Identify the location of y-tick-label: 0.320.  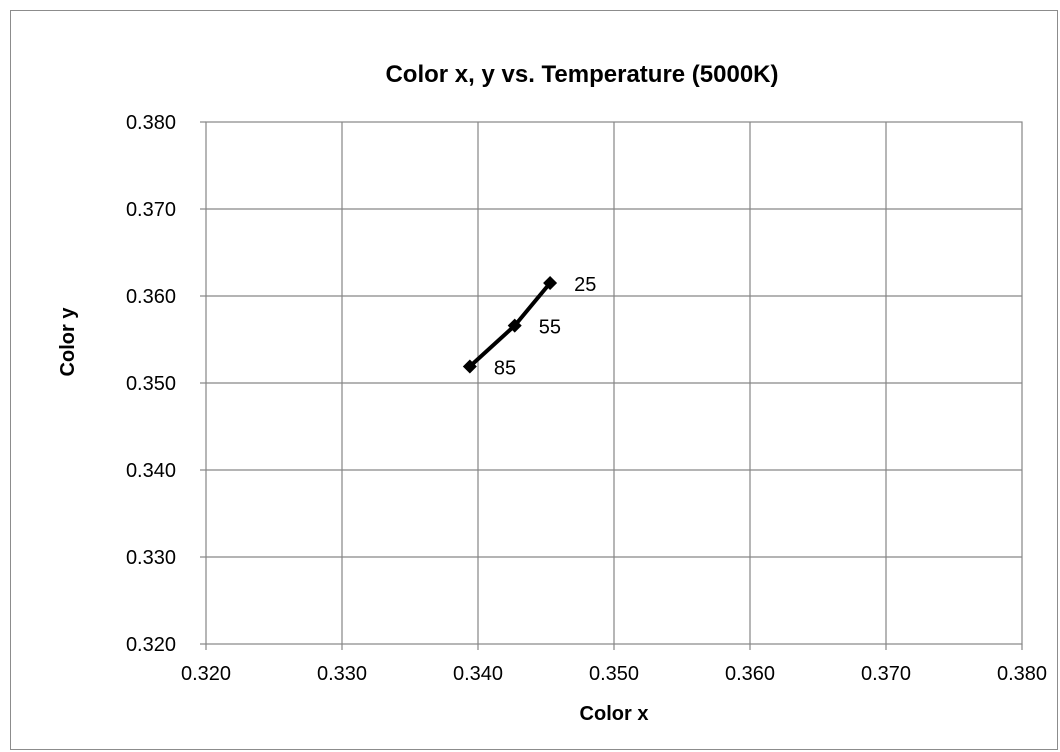
(151, 645).